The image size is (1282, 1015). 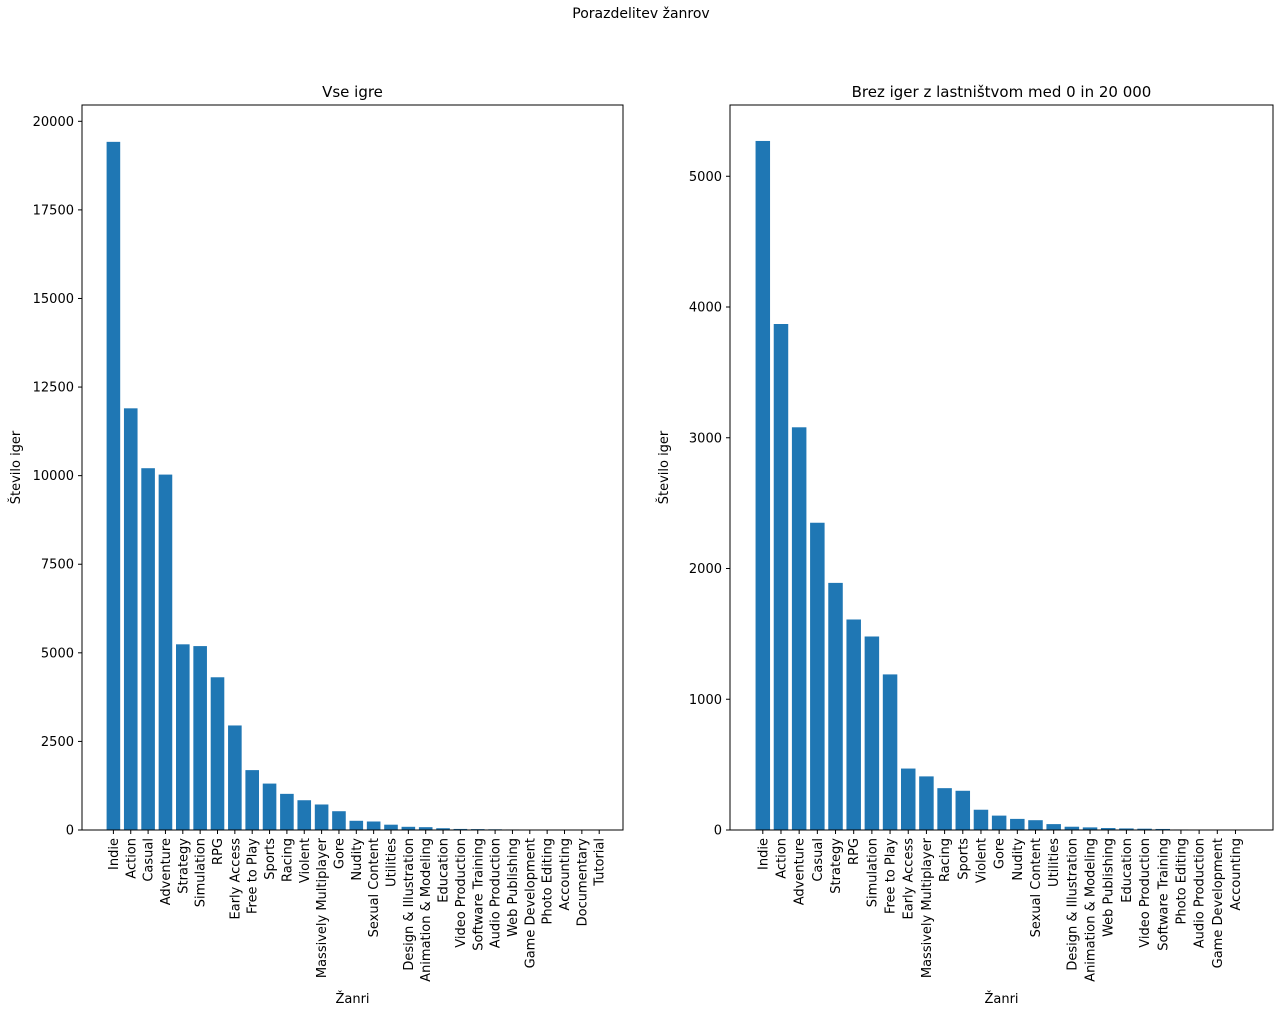 I want to click on chart2-bar-rpg, so click(x=853, y=724).